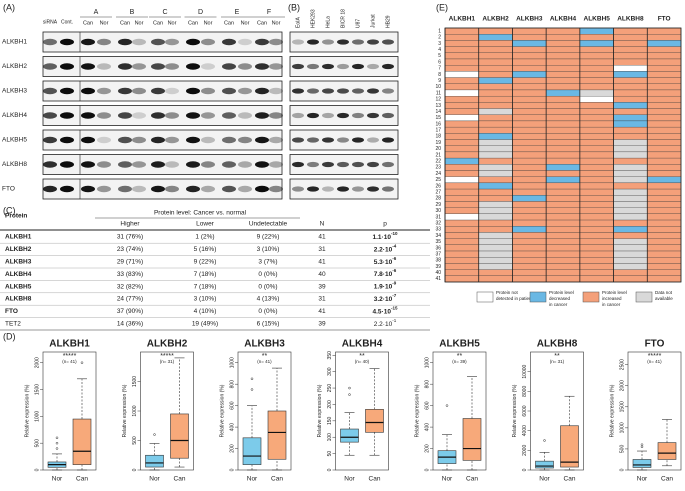 This screenshot has width=685, height=491. Describe the element at coordinates (570, 479) in the screenshot. I see `x-tick-label: Can` at that location.